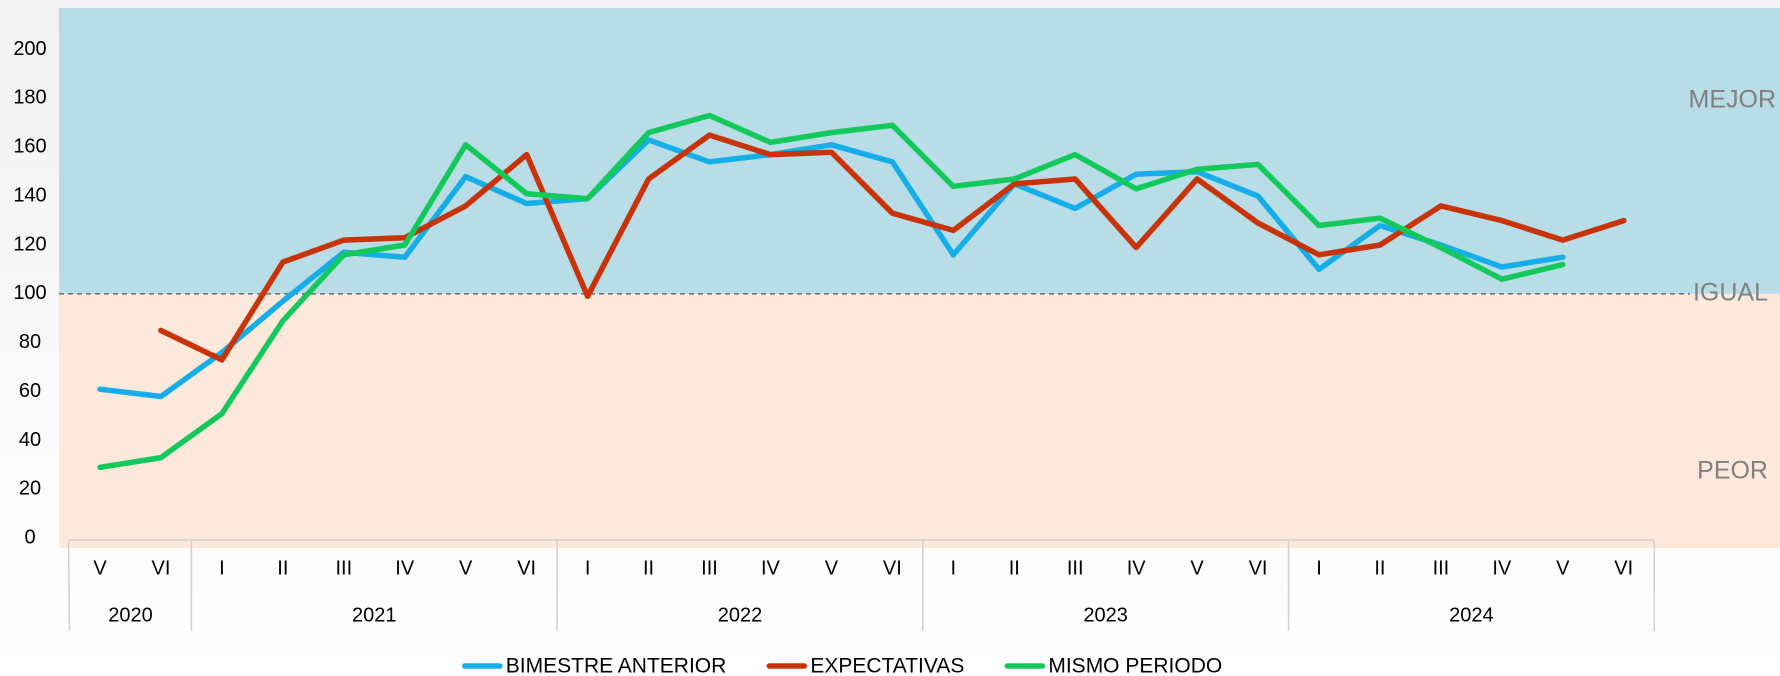 Image resolution: width=1780 pixels, height=676 pixels. Describe the element at coordinates (1105, 615) in the screenshot. I see `group-label: 2023` at that location.